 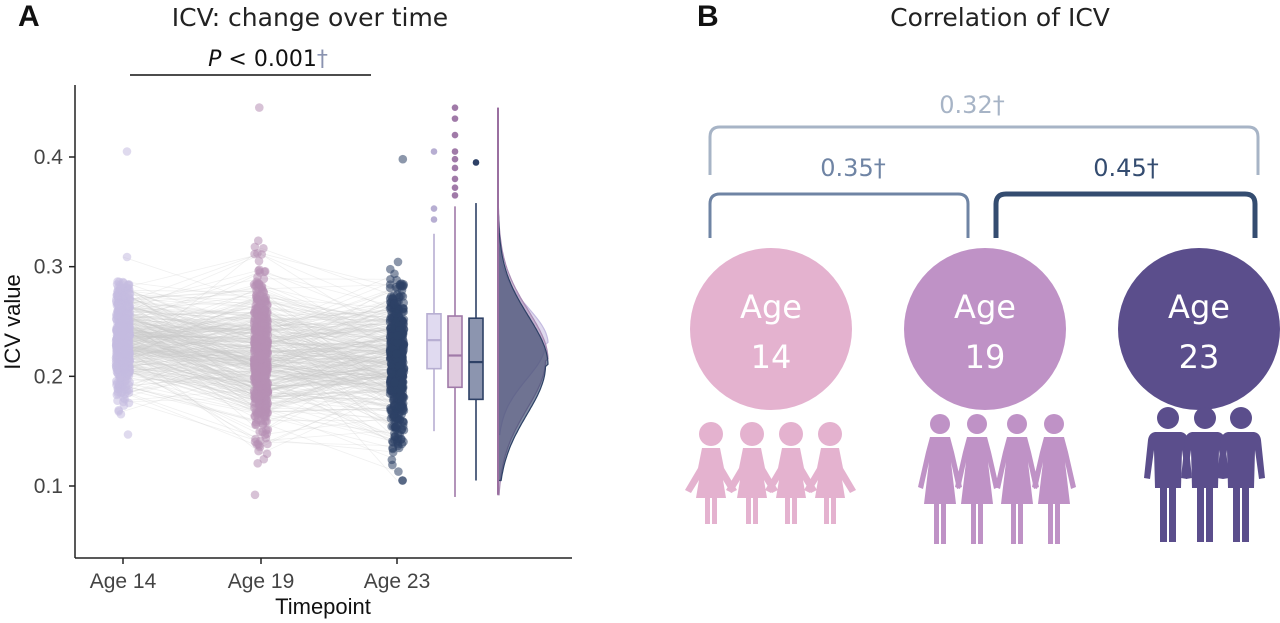 What do you see at coordinates (997, 479) in the screenshot?
I see `woman-group-icon` at bounding box center [997, 479].